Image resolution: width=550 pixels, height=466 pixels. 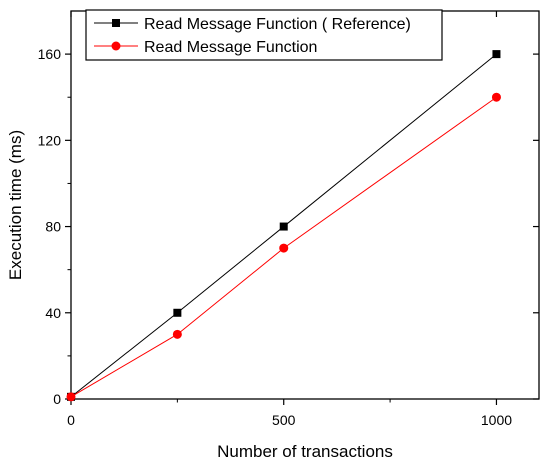 What do you see at coordinates (15, 205) in the screenshot?
I see `y-axis-title: Execution time (ms)` at bounding box center [15, 205].